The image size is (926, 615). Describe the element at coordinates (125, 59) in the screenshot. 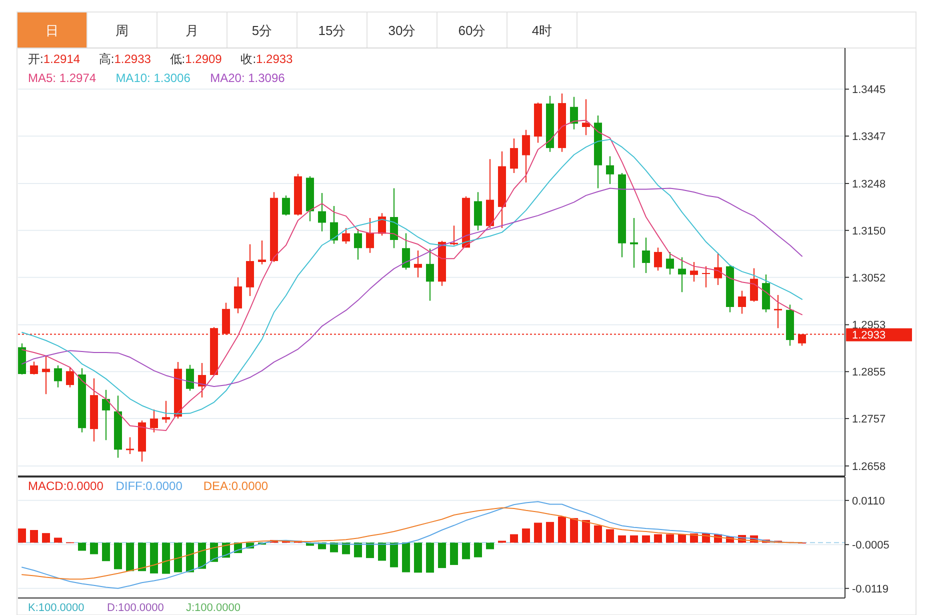

I see `annotation: 高:1.2933` at that location.